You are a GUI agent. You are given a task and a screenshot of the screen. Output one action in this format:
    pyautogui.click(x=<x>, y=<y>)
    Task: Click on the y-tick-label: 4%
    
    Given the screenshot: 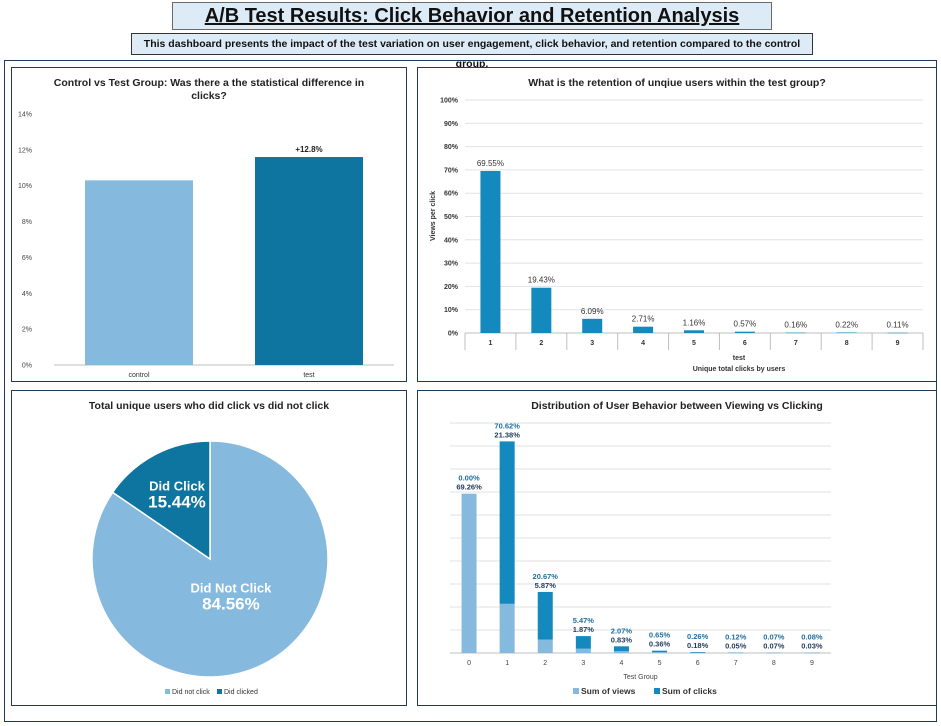 What is the action you would take?
    pyautogui.click(x=27, y=294)
    